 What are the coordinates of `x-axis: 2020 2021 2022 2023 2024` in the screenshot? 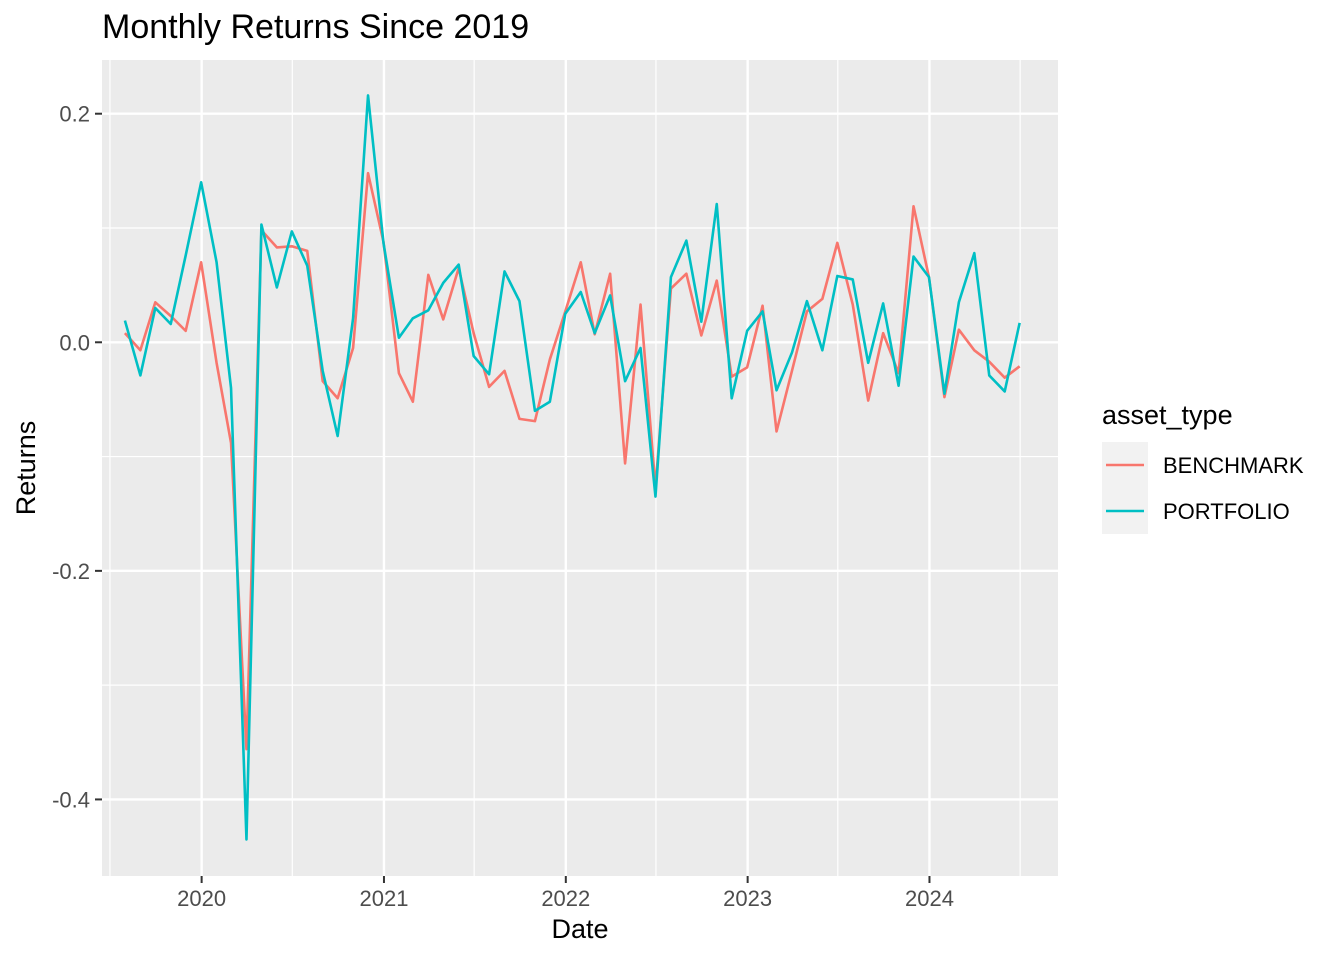 It's located at (565, 893).